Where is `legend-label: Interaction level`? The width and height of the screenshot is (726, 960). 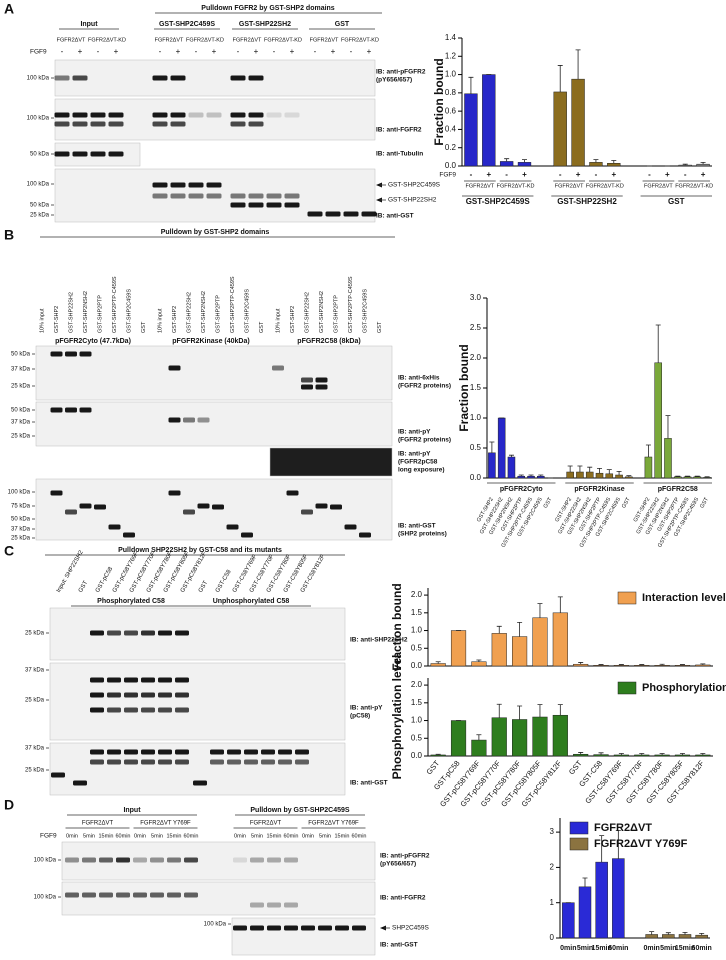
legend-label: Interaction level is located at coordinates (684, 598).